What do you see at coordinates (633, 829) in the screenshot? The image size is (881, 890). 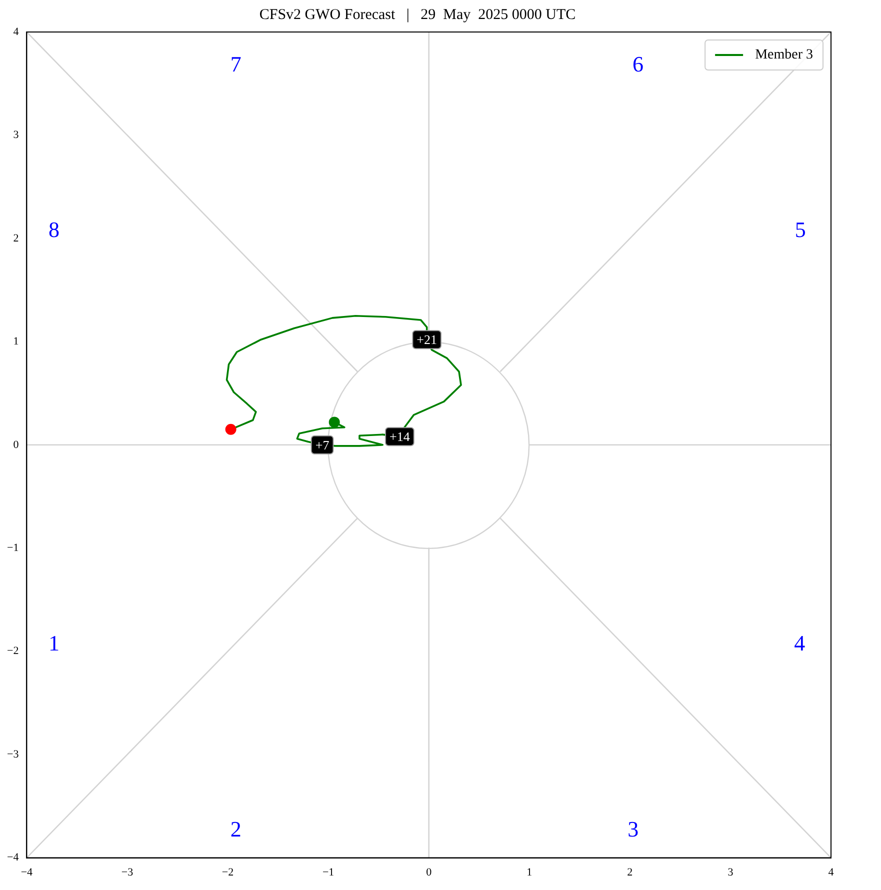 I see `annotation: 3` at bounding box center [633, 829].